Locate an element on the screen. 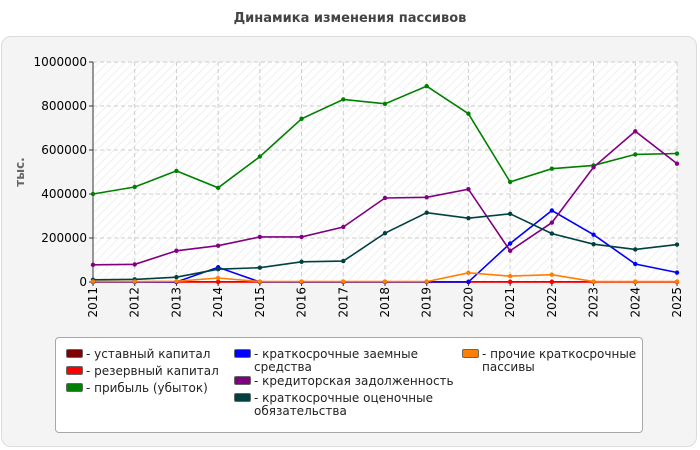 This screenshot has height=450, width=700. x-tick-label: 2016 is located at coordinates (302, 302).